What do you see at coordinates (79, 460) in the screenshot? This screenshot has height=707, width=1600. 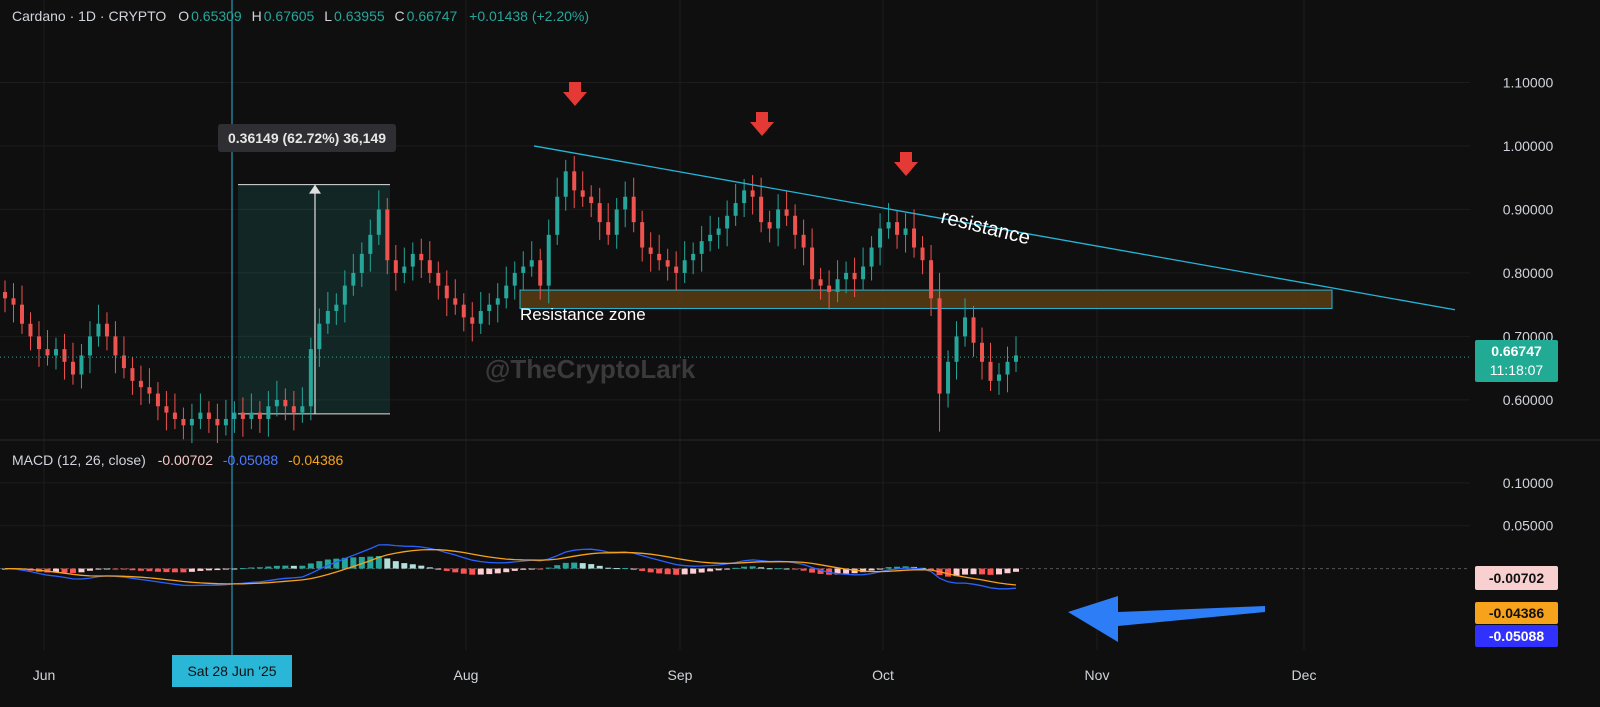 I see `macd-title: MACD (12, 26, close)` at bounding box center [79, 460].